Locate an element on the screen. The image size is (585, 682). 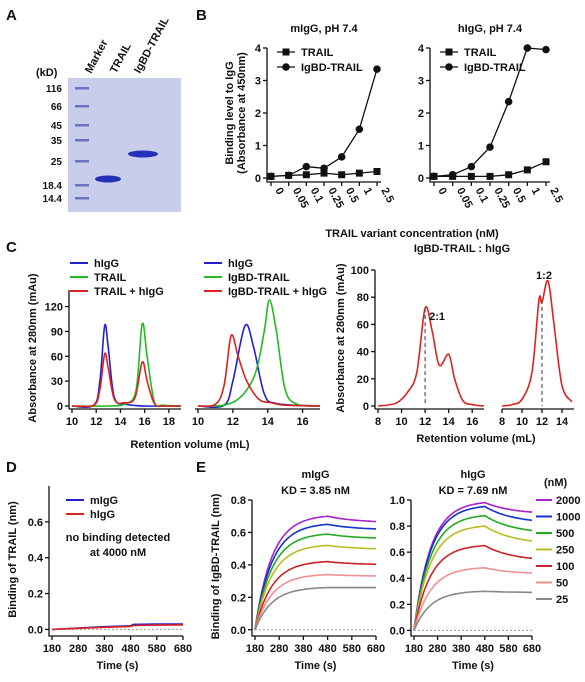
y-tick-label: 2 is located at coordinates (421, 114).